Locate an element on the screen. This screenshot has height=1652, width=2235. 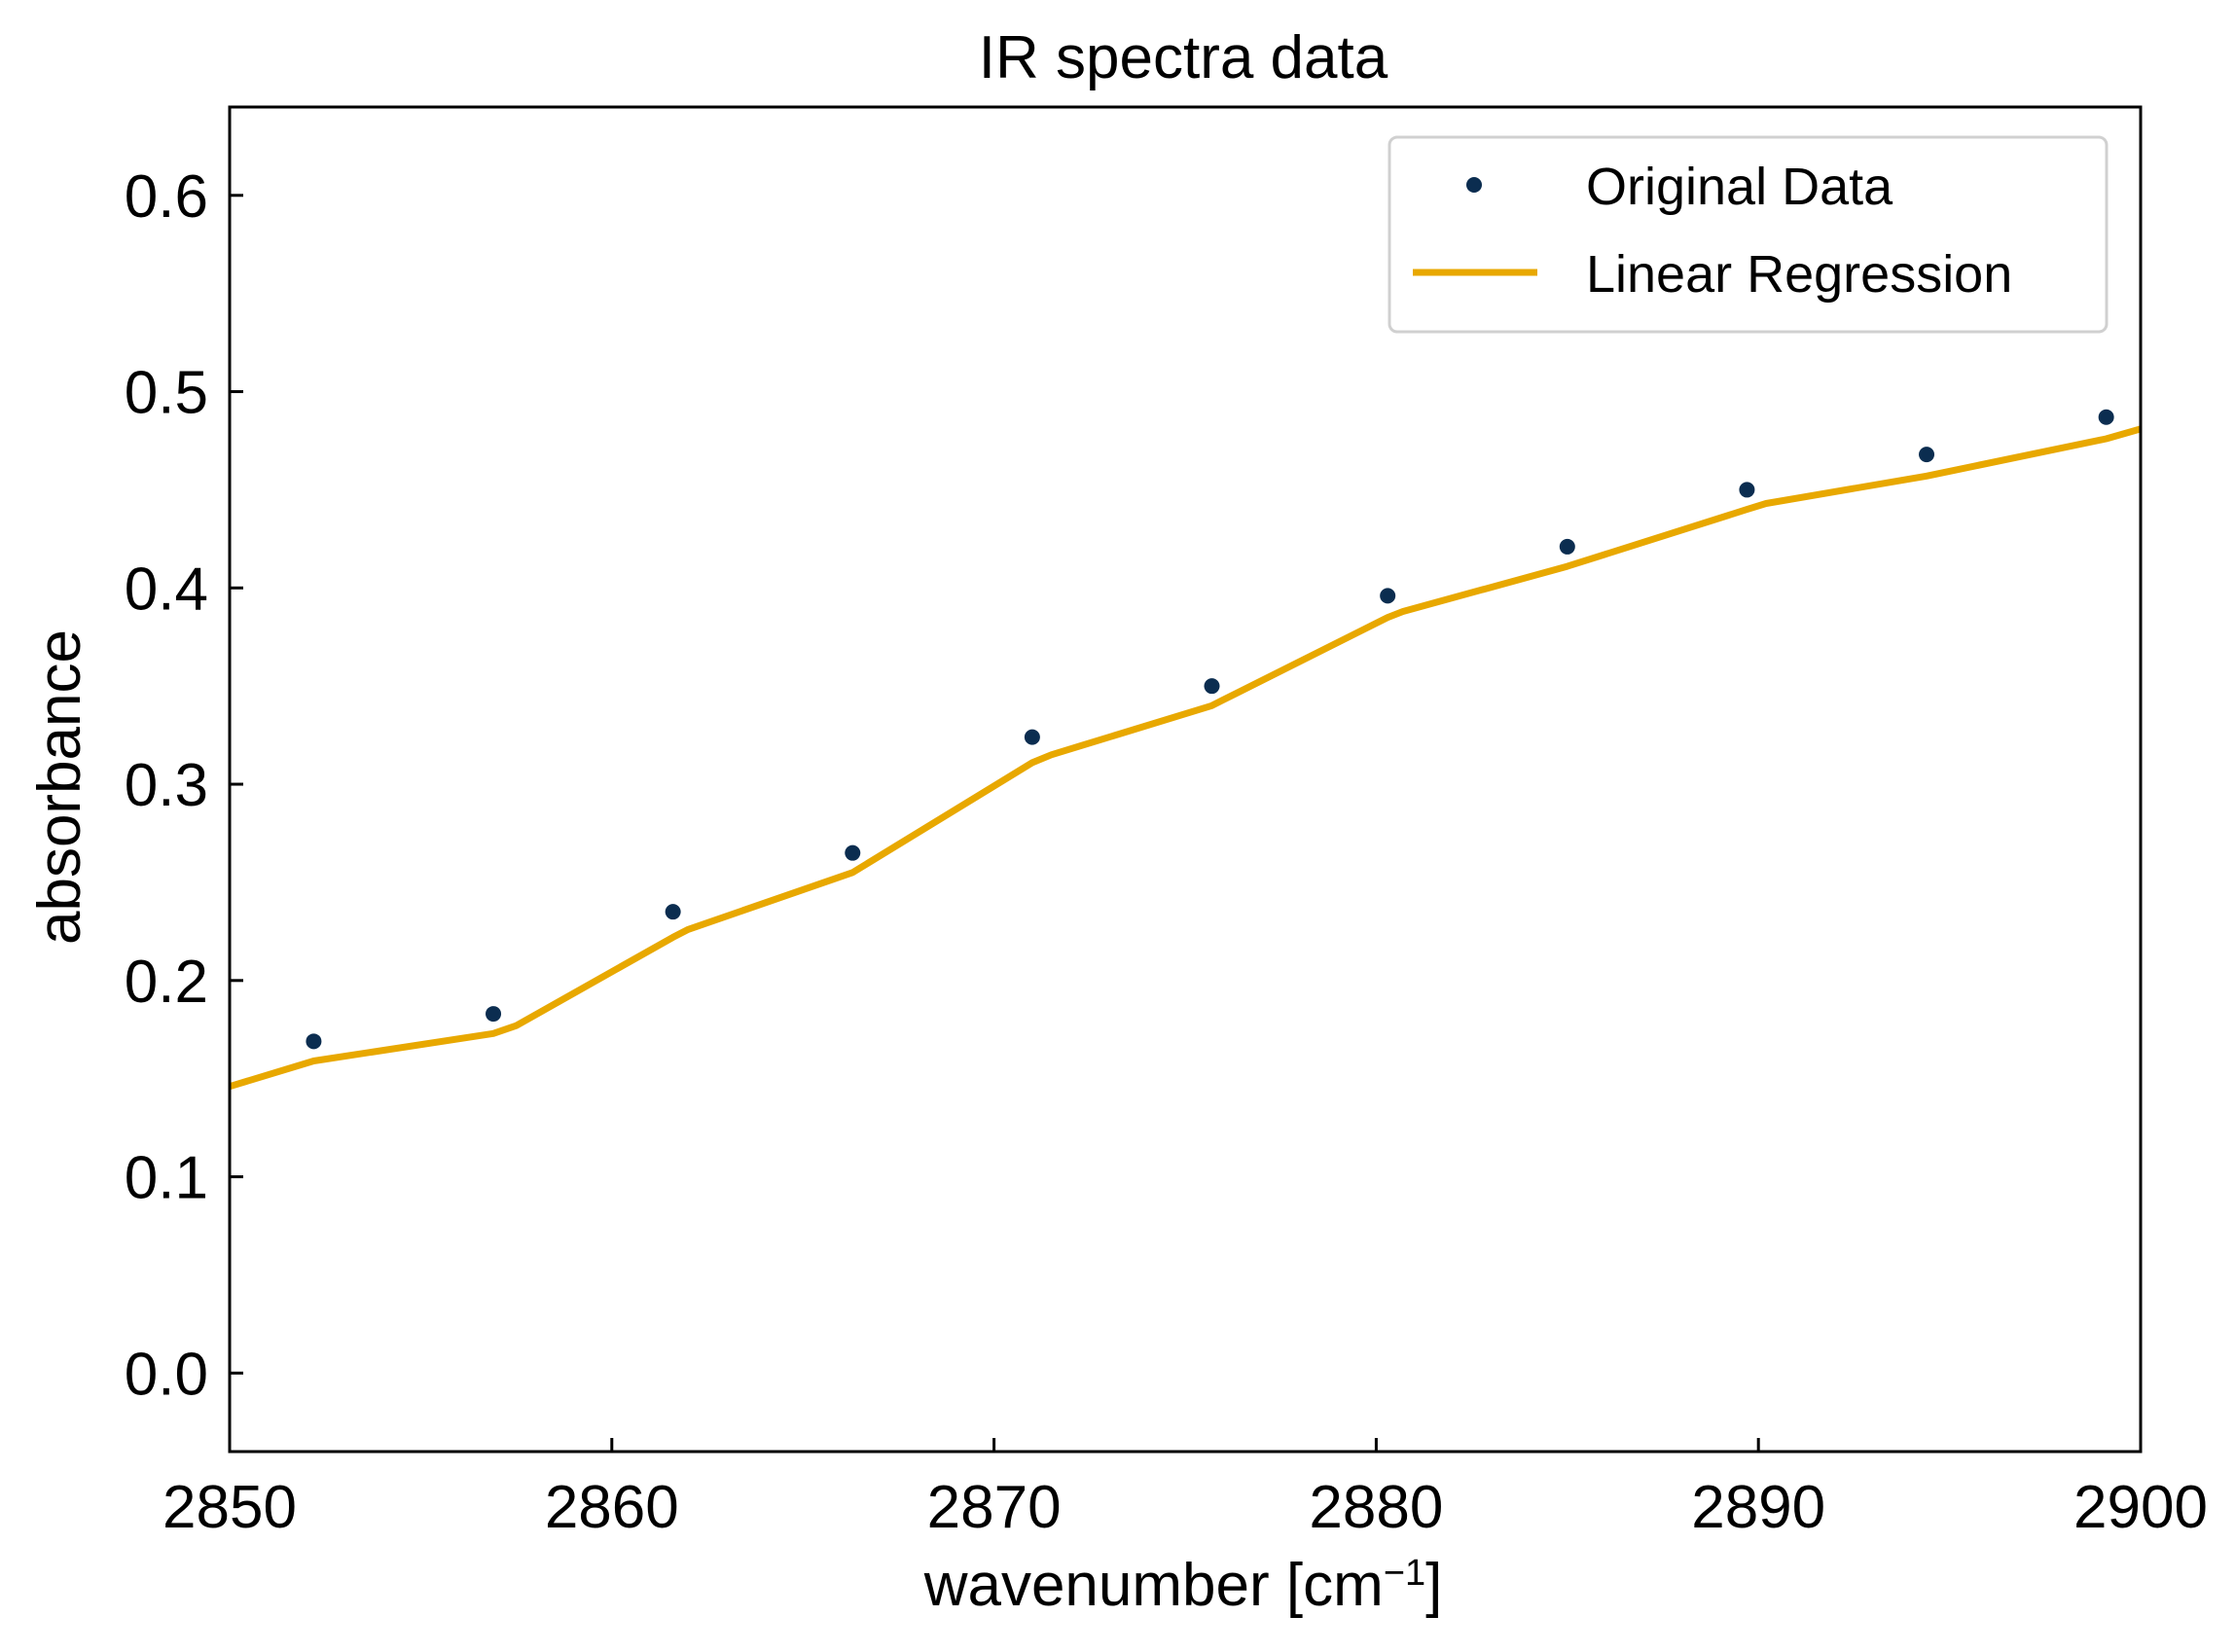
y-tick-label: 0.5 is located at coordinates (166, 393).